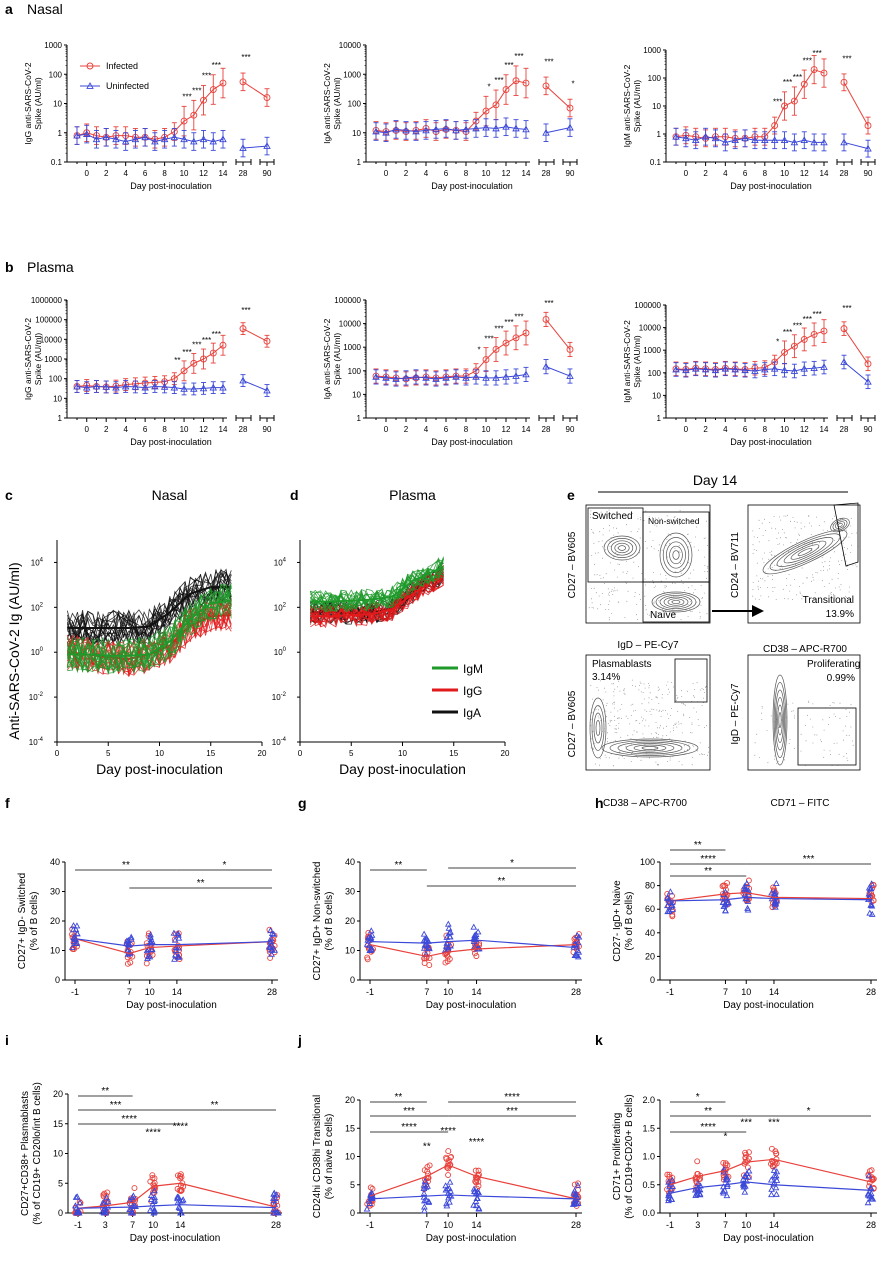 This screenshot has height=1280, width=887. I want to click on arrow-icon, so click(758, 611).